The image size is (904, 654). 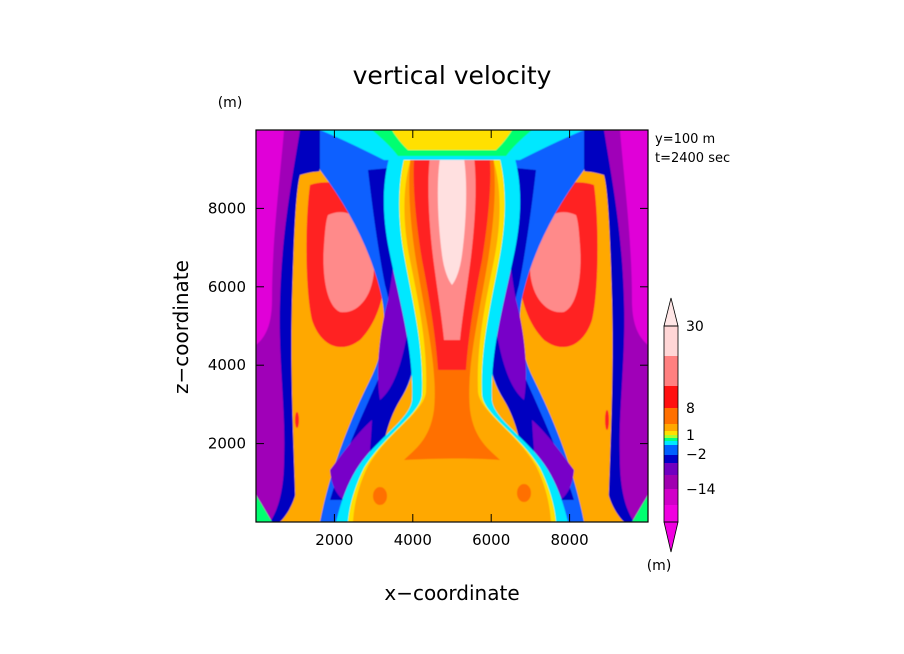 What do you see at coordinates (634, 237) in the screenshot?
I see `region-right-magenta` at bounding box center [634, 237].